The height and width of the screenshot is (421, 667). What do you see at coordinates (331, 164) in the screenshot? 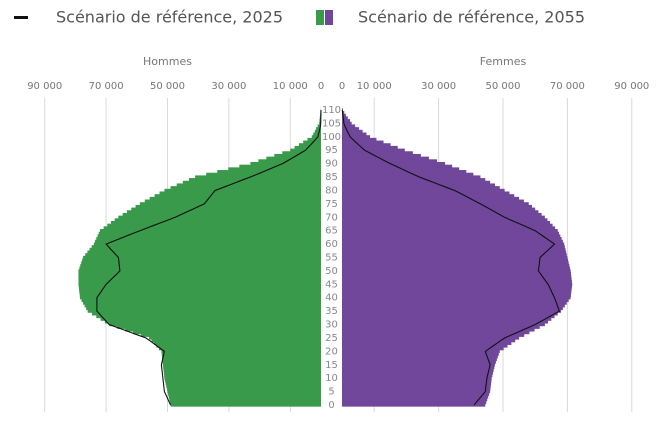
I see `y-tick-label: 90` at bounding box center [331, 164].